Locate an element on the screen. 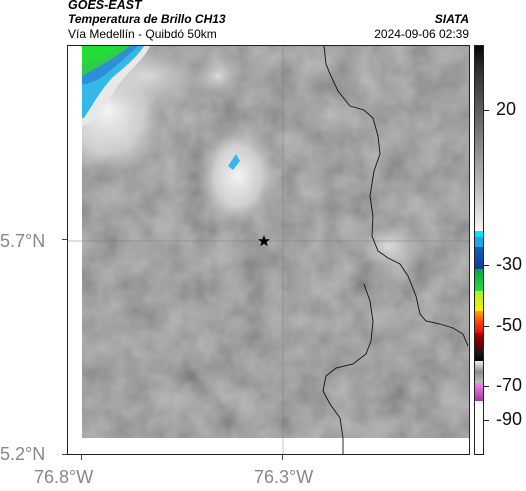 The width and height of the screenshot is (526, 491). river-line is located at coordinates (348, 368).